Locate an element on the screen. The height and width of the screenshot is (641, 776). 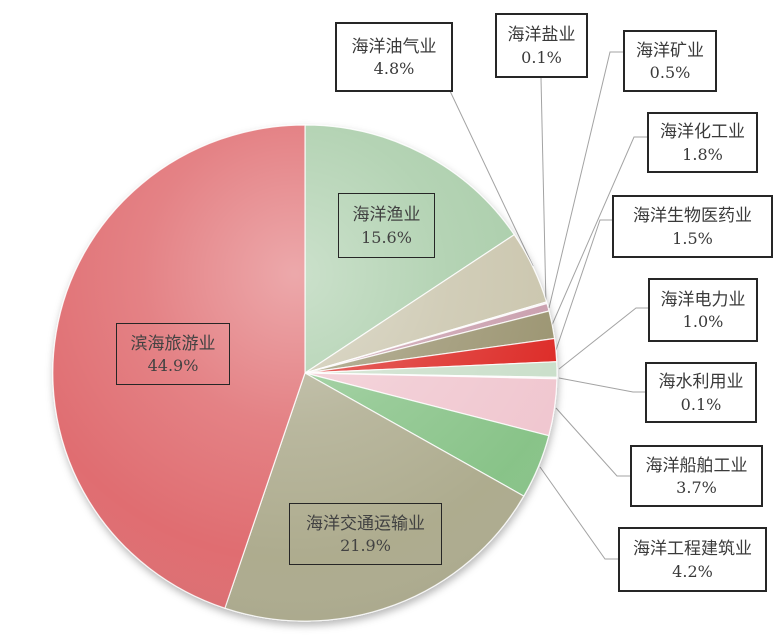
slice-value: 0.5% is located at coordinates (670, 73).